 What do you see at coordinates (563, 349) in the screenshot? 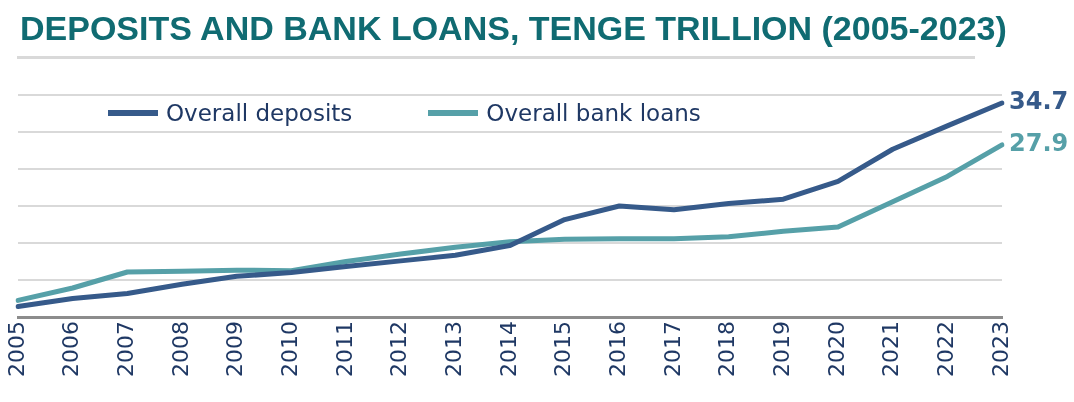
I see `x-tick-label: 2015` at bounding box center [563, 349].